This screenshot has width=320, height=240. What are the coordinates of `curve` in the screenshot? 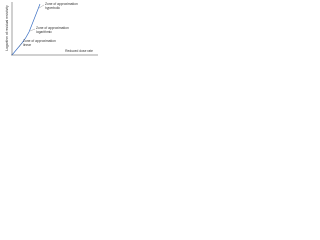 It's located at (26, 29).